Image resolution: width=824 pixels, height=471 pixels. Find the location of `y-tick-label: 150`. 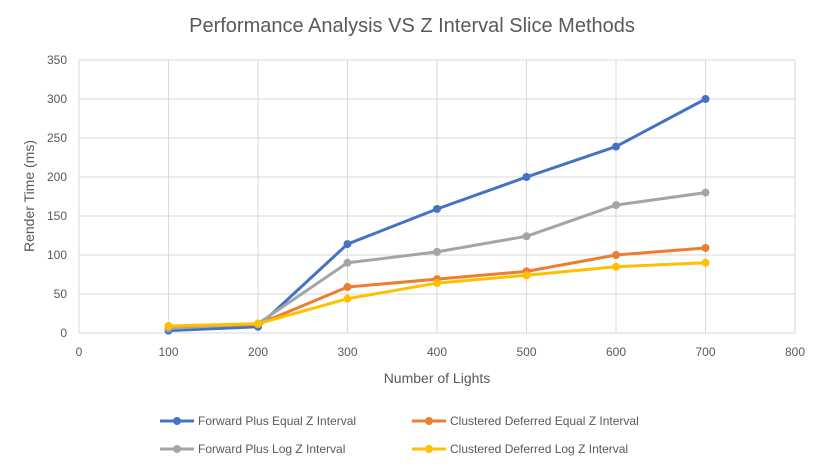

y-tick-label: 150 is located at coordinates (57, 216).